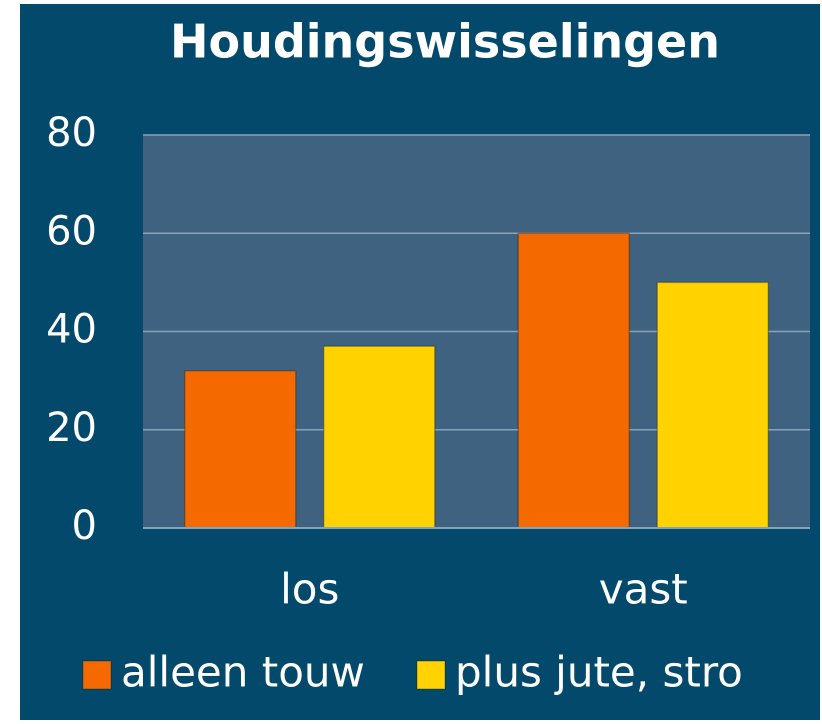  I want to click on y-tick-label: 60, so click(71, 231).